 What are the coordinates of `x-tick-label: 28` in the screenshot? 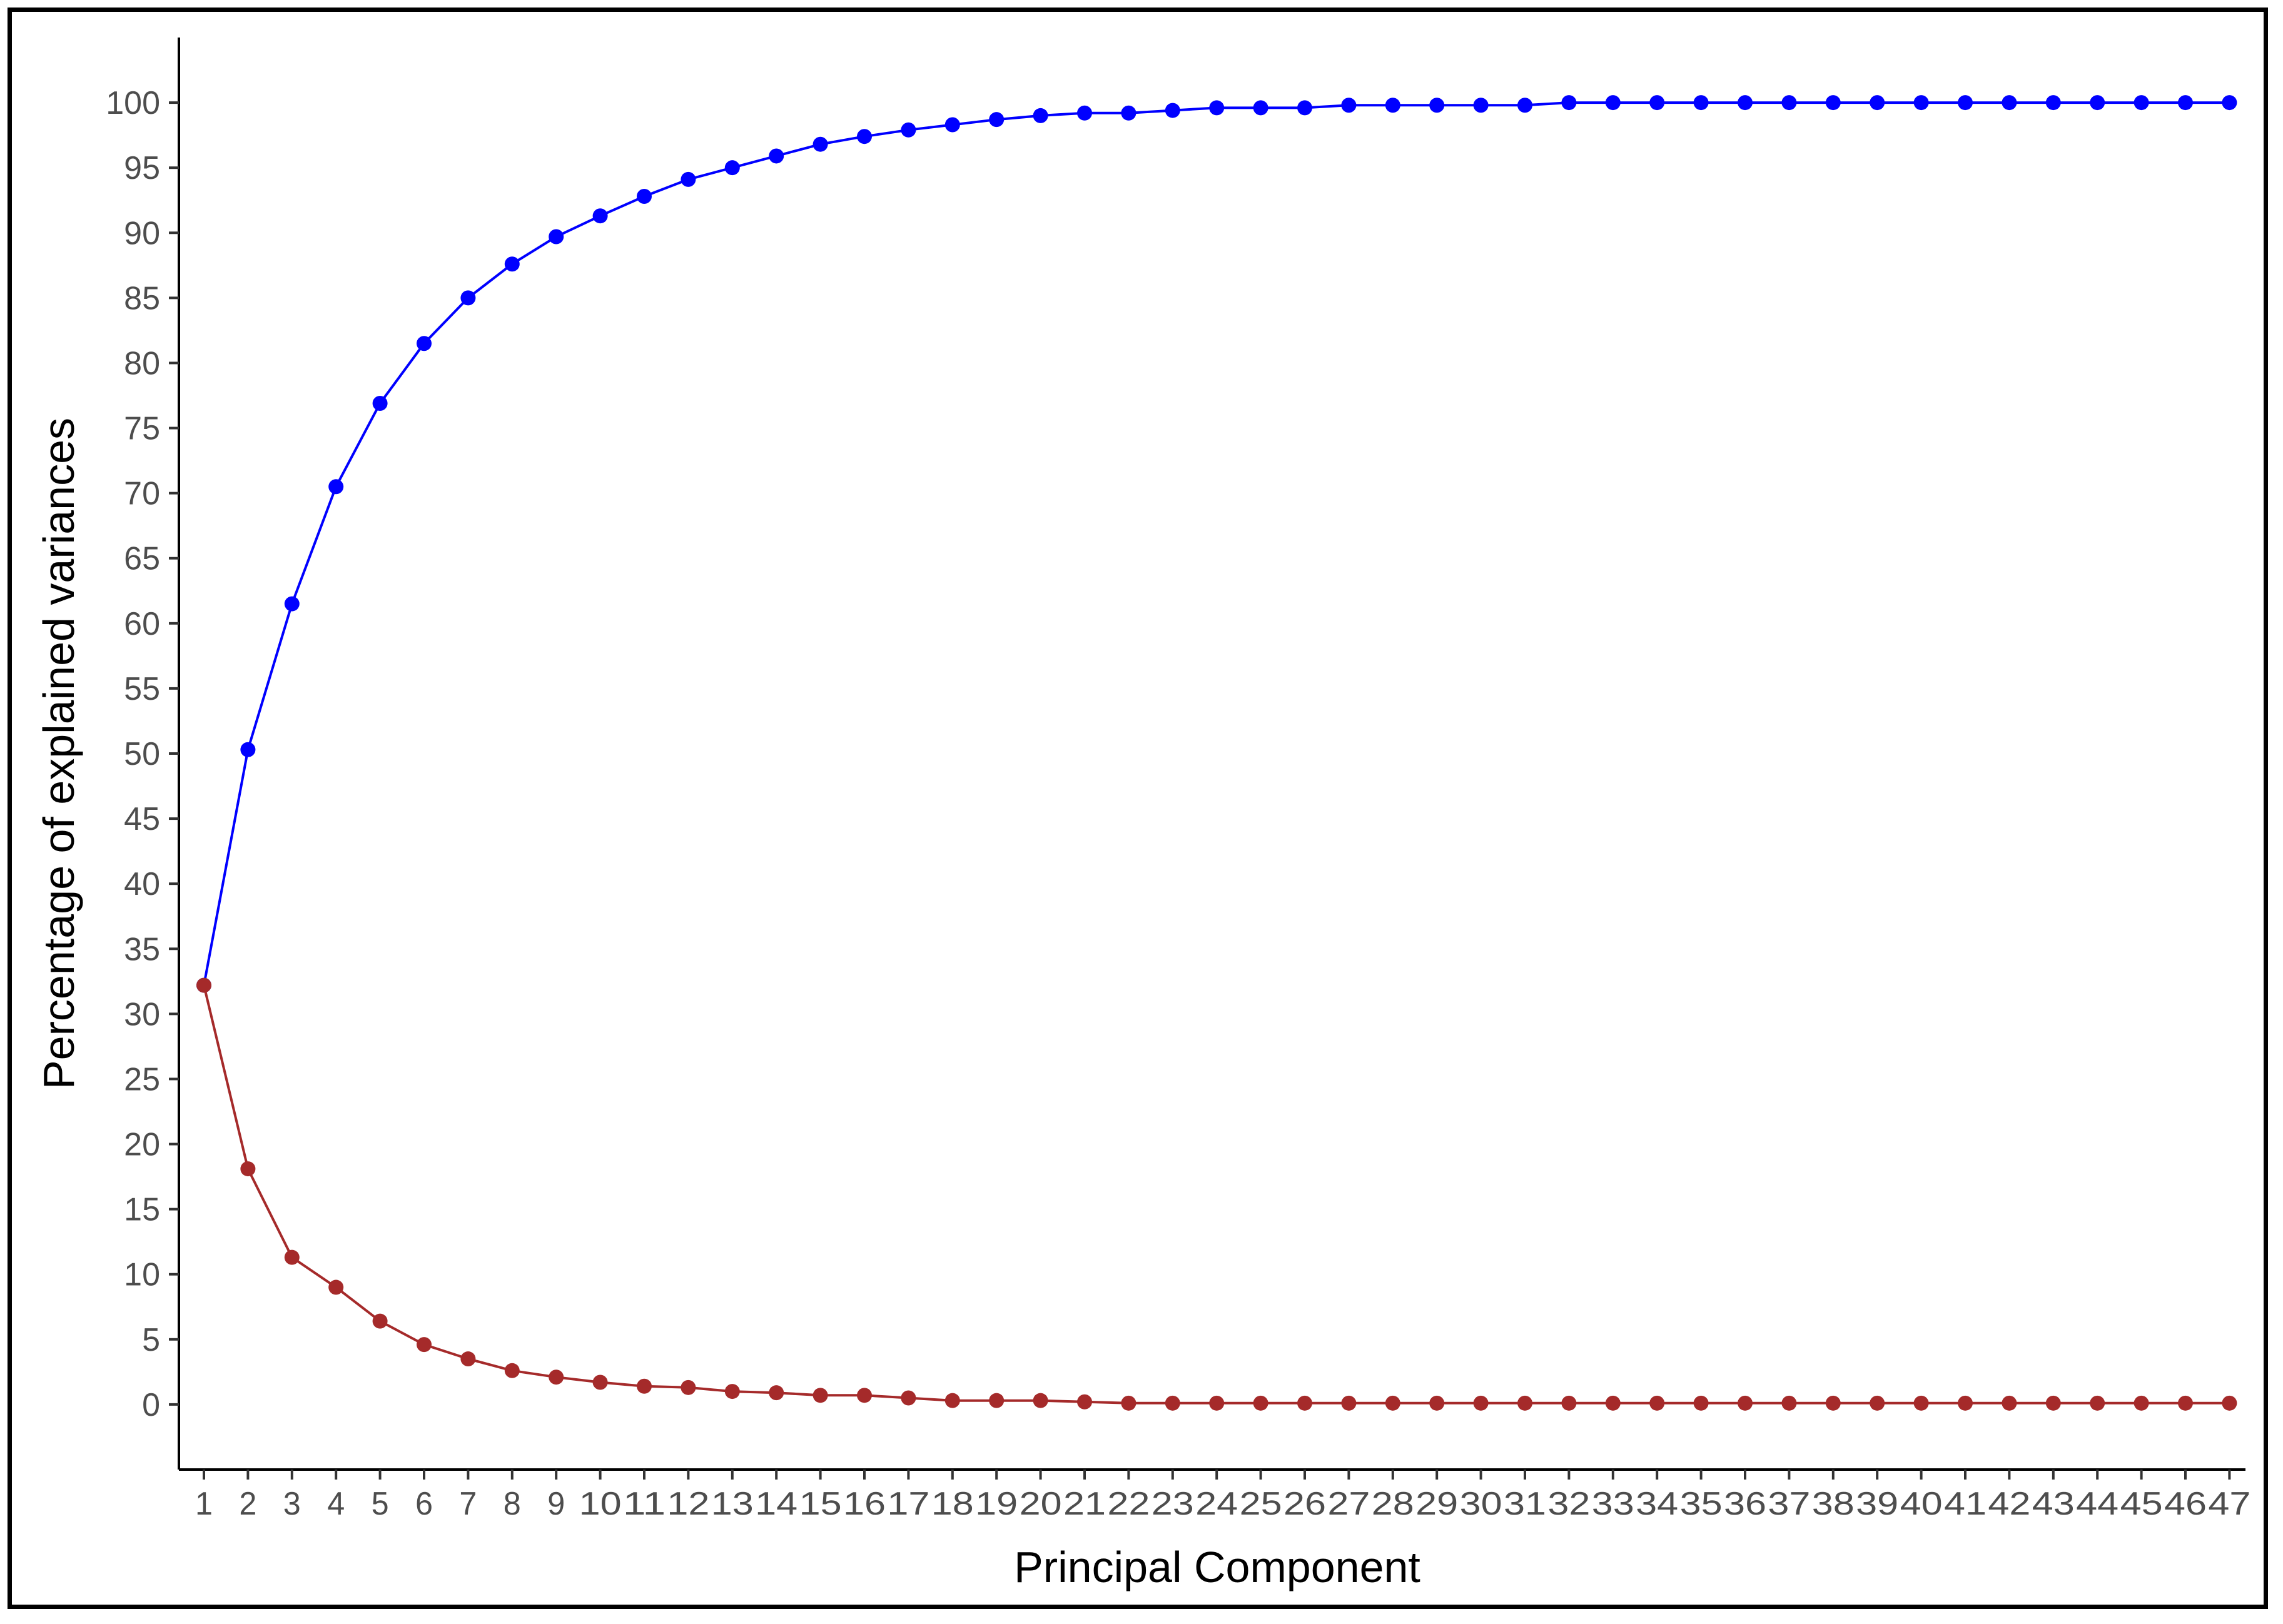 It's located at (1393, 1504).